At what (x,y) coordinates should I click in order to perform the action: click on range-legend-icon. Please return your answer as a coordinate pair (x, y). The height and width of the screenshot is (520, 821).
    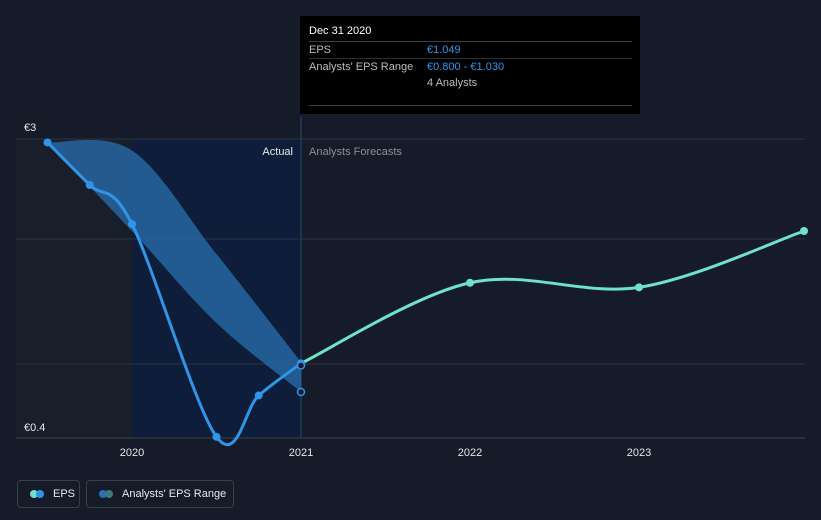
    Looking at the image, I should click on (107, 494).